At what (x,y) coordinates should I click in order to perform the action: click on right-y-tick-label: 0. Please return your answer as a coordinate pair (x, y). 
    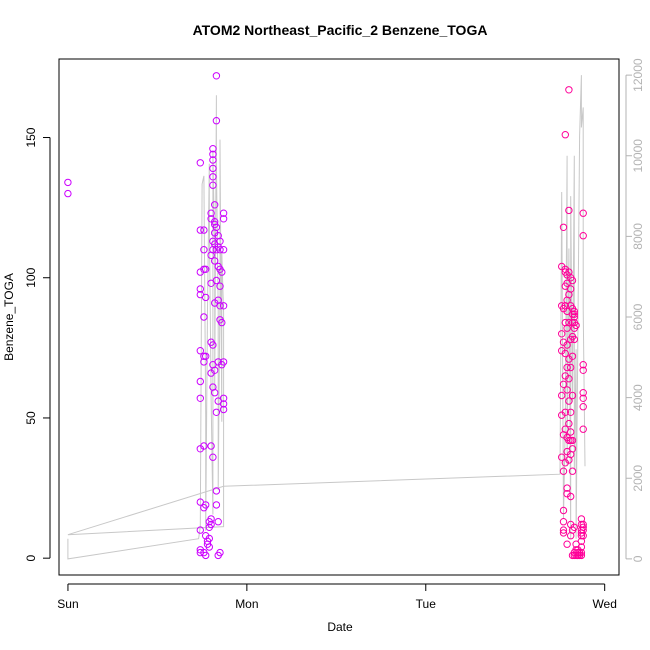
    Looking at the image, I should click on (638, 558).